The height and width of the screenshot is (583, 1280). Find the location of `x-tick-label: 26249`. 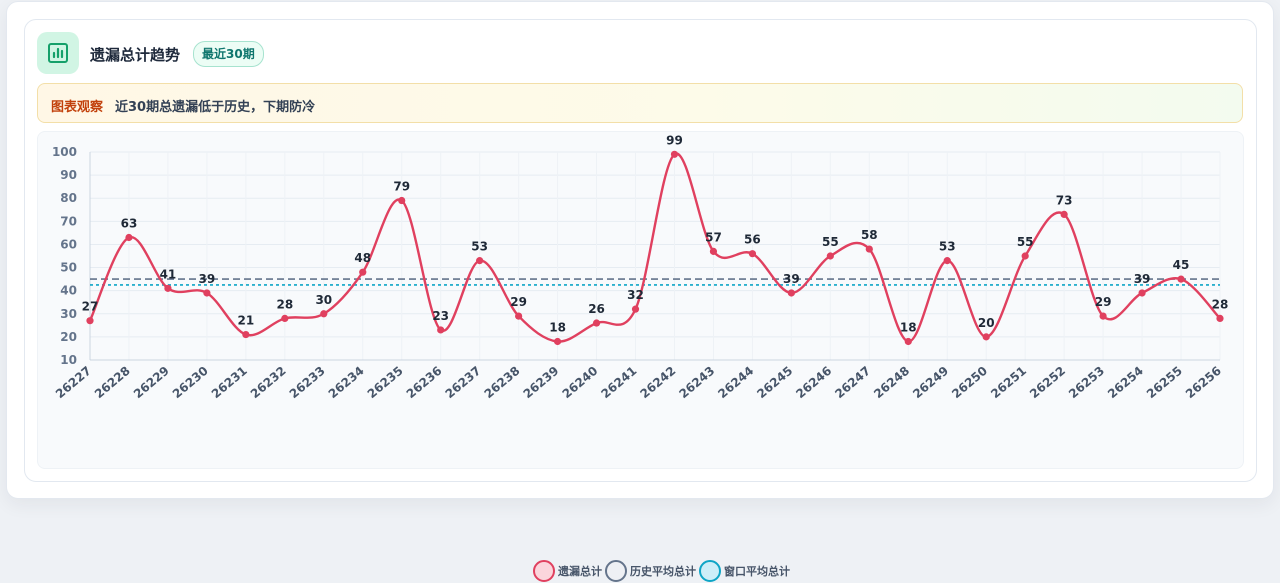

x-tick-label: 26249 is located at coordinates (930, 383).